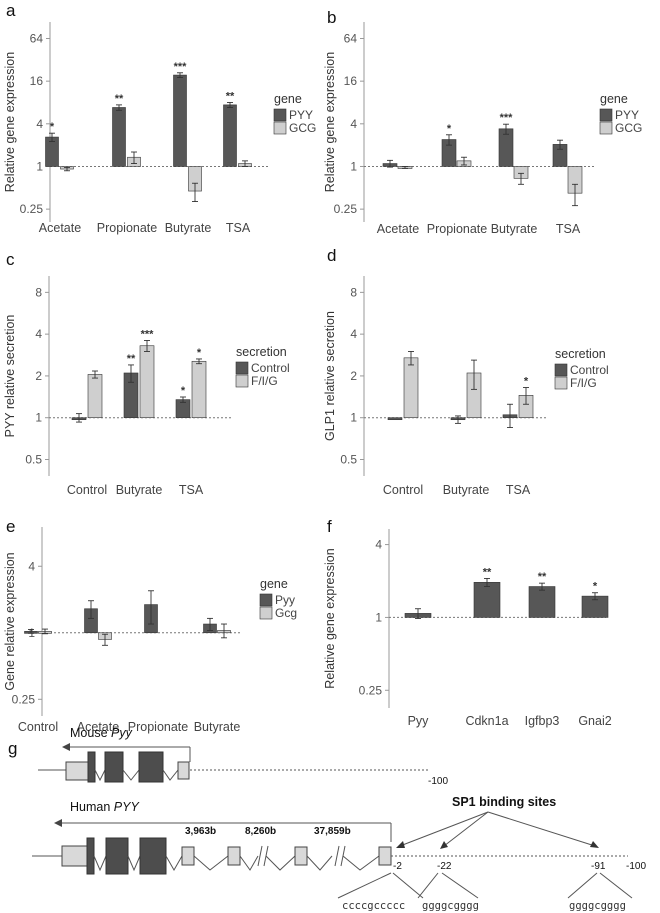 The width and height of the screenshot is (660, 913). What do you see at coordinates (147, 382) in the screenshot?
I see `bar-F/I/G-Butyrate` at bounding box center [147, 382].